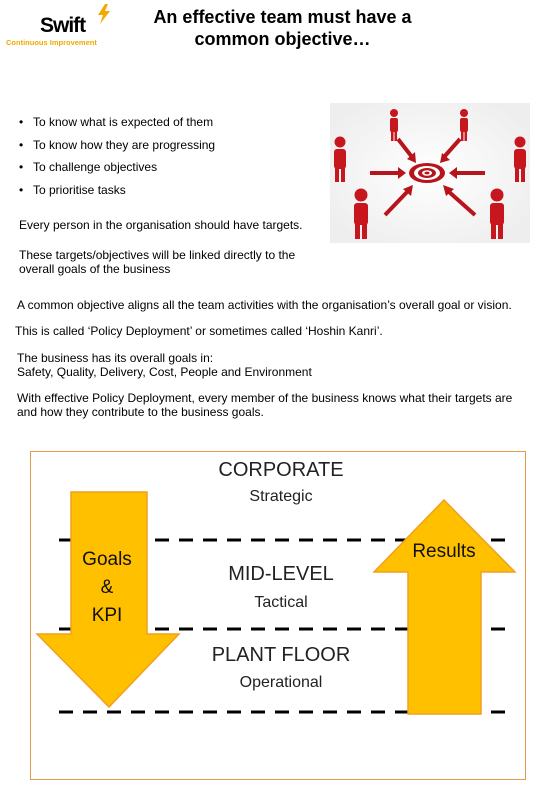 This screenshot has width=555, height=805. What do you see at coordinates (63, 25) in the screenshot?
I see `logo-word: Swift` at bounding box center [63, 25].